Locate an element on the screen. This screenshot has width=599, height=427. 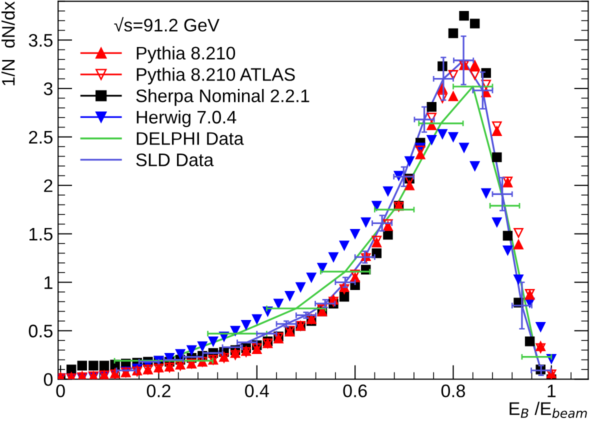
legend-label: SLD Data is located at coordinates (175, 159).